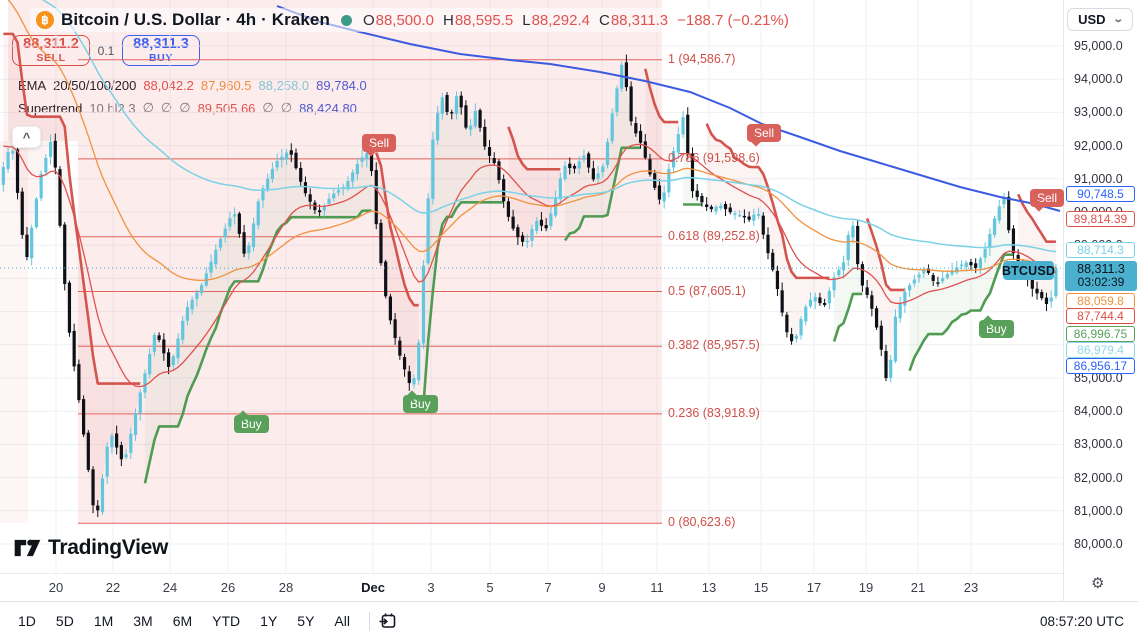 This screenshot has height=640, width=1138. Describe the element at coordinates (709, 587) in the screenshot. I see `date-tick-label: 13` at that location.